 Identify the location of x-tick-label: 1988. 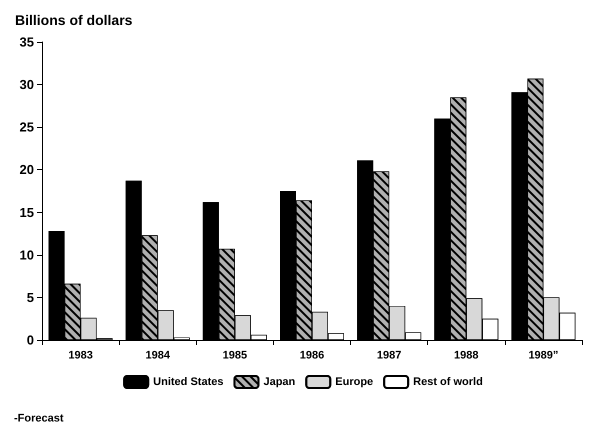
(466, 356).